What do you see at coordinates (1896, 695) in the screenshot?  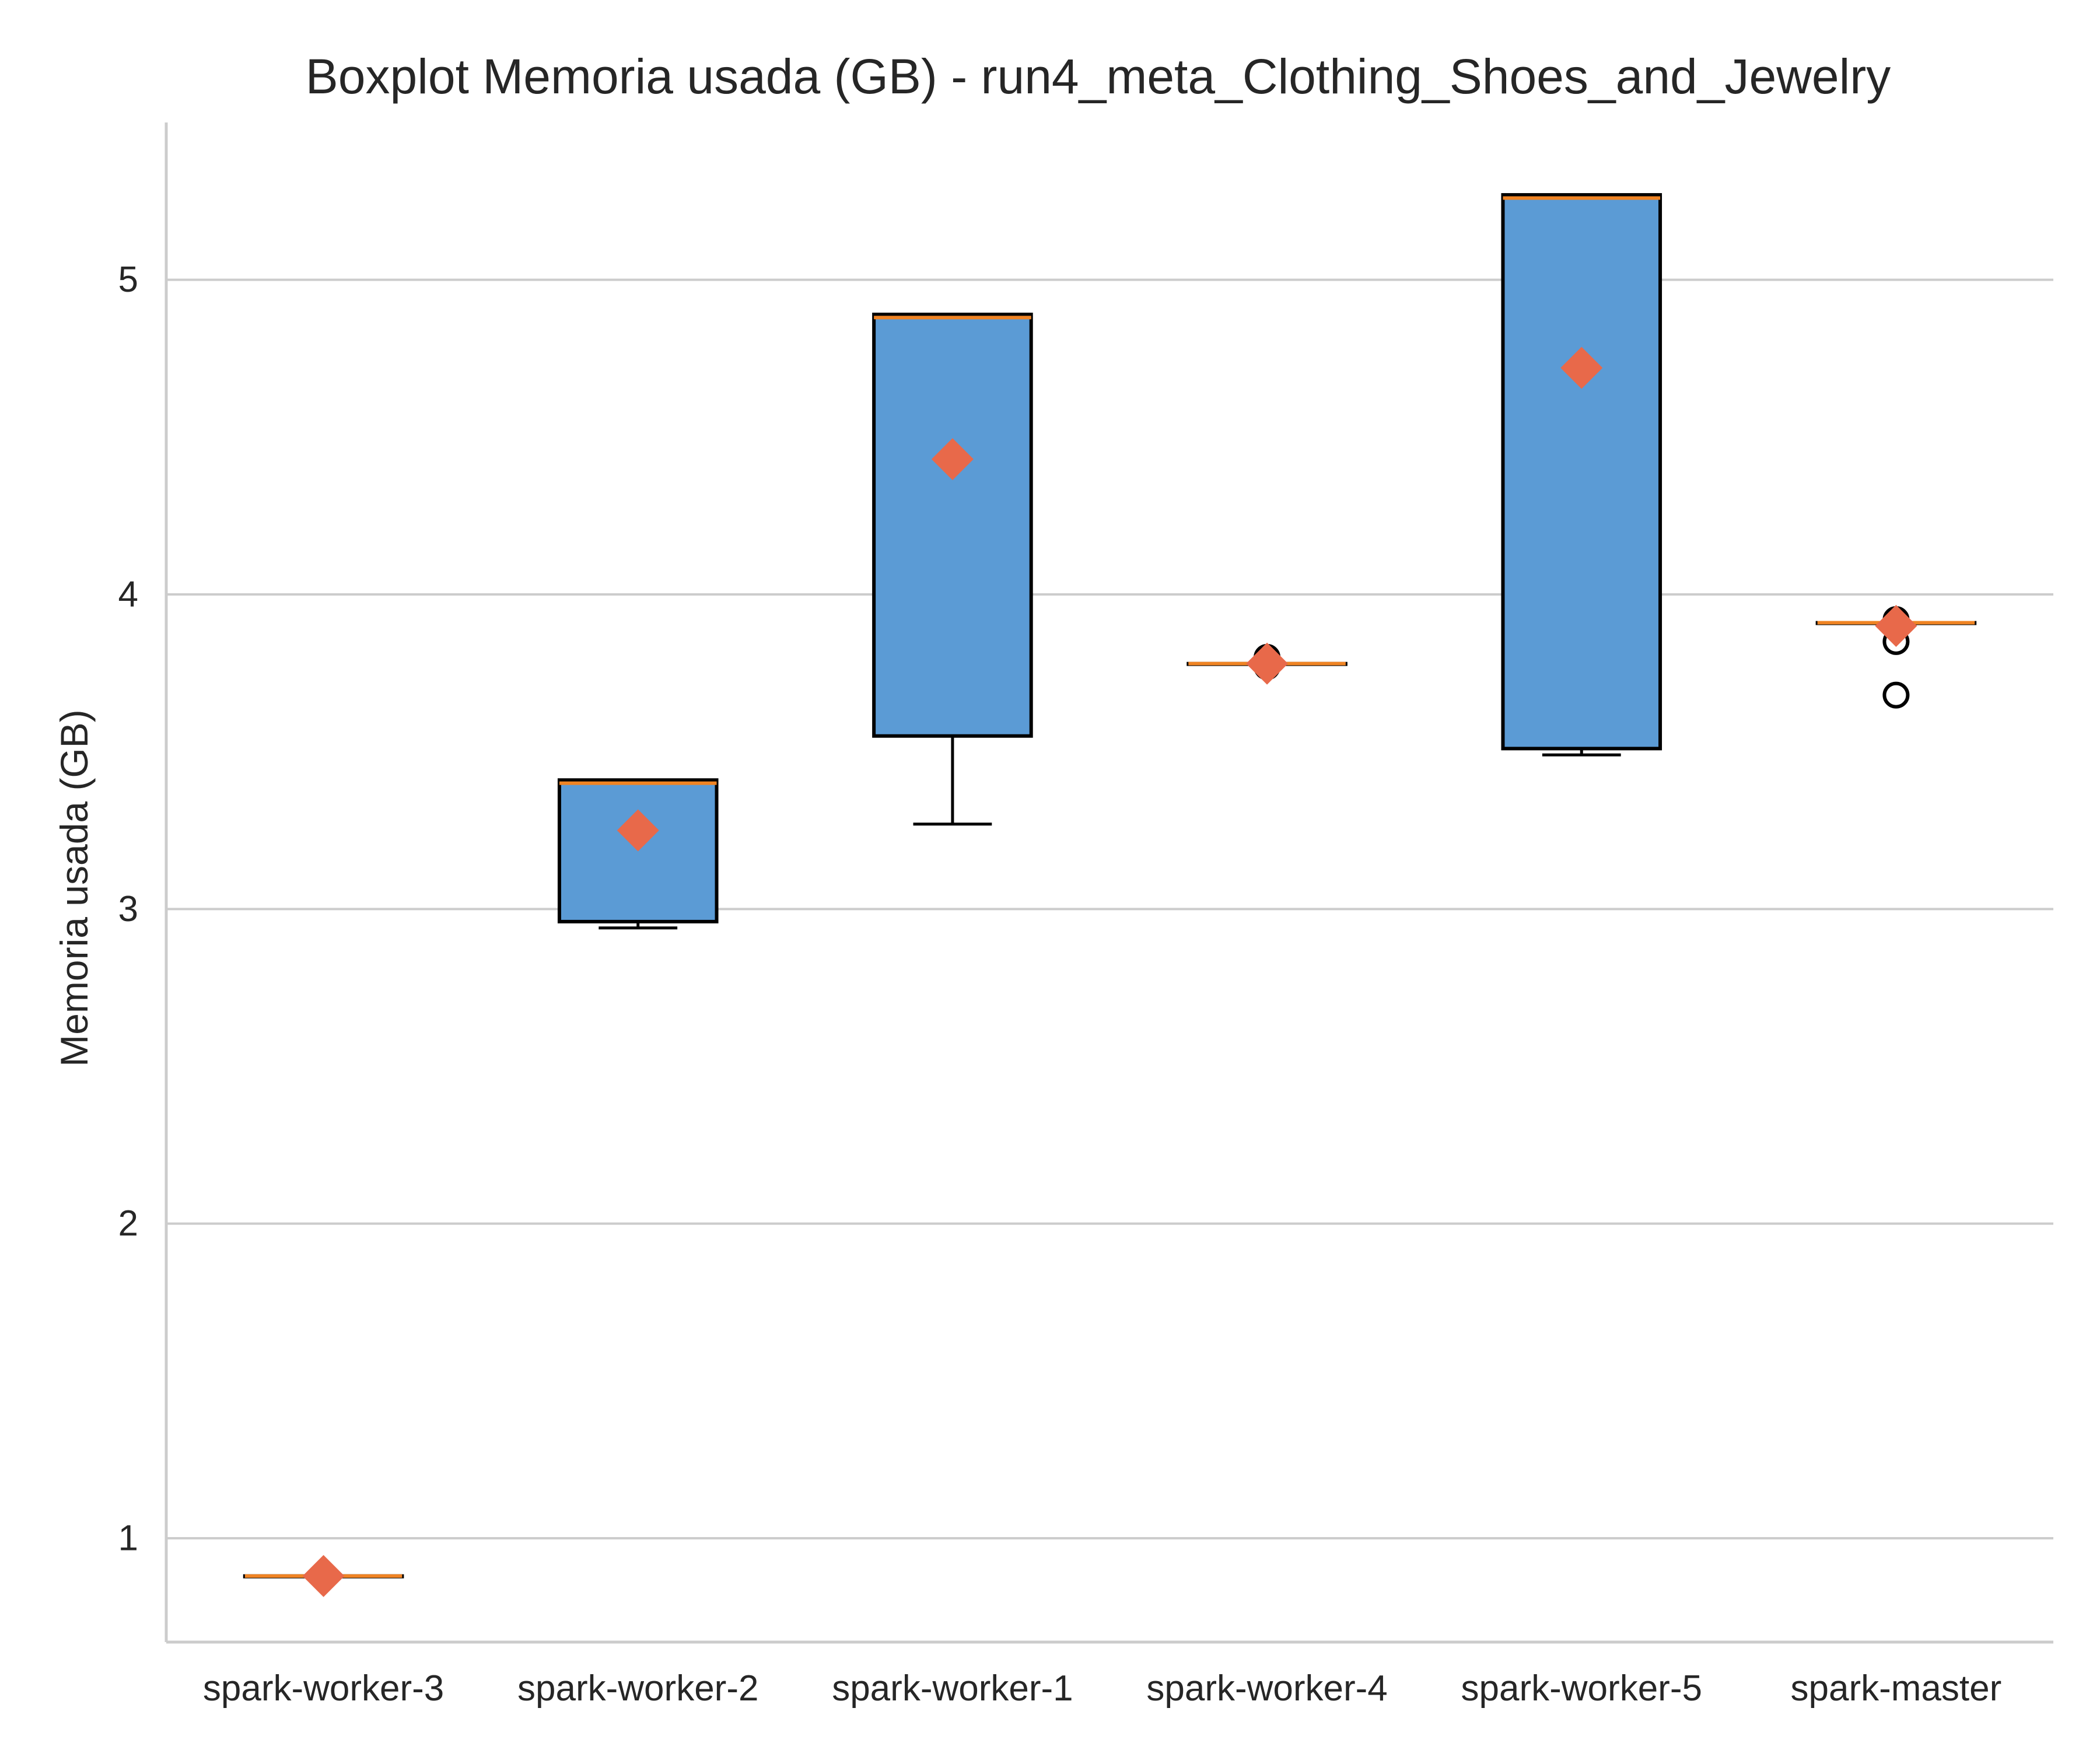 I see `outlier-point` at bounding box center [1896, 695].